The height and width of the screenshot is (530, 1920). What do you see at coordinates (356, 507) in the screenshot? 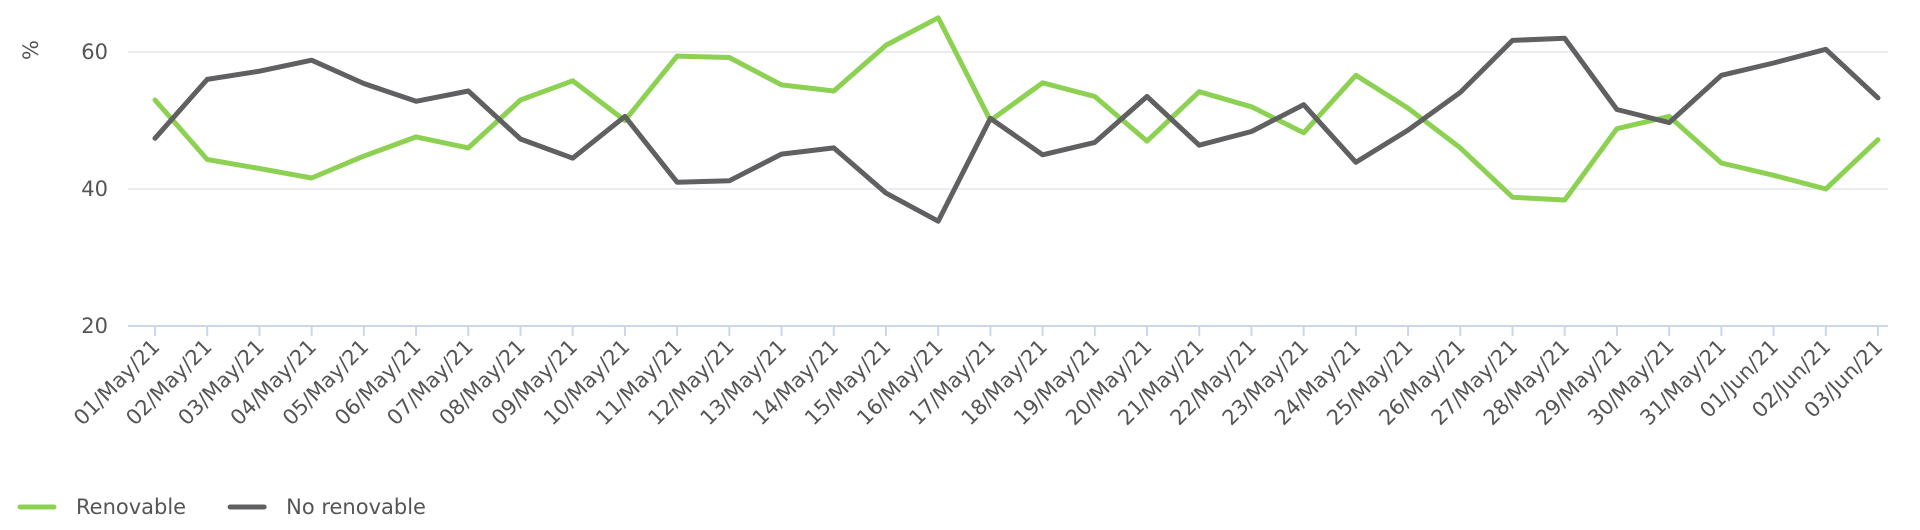
I see `legend-label: No renovable` at bounding box center [356, 507].